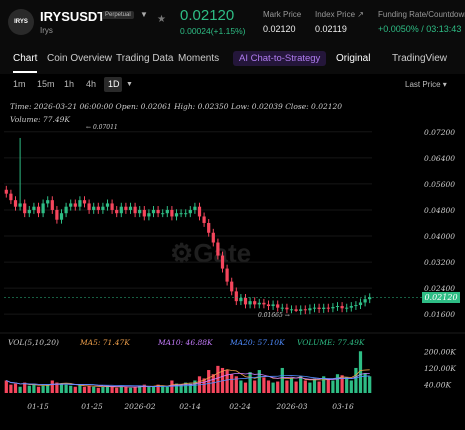 The image size is (465, 430). I want to click on x-tick-label: 03-16, so click(343, 406).